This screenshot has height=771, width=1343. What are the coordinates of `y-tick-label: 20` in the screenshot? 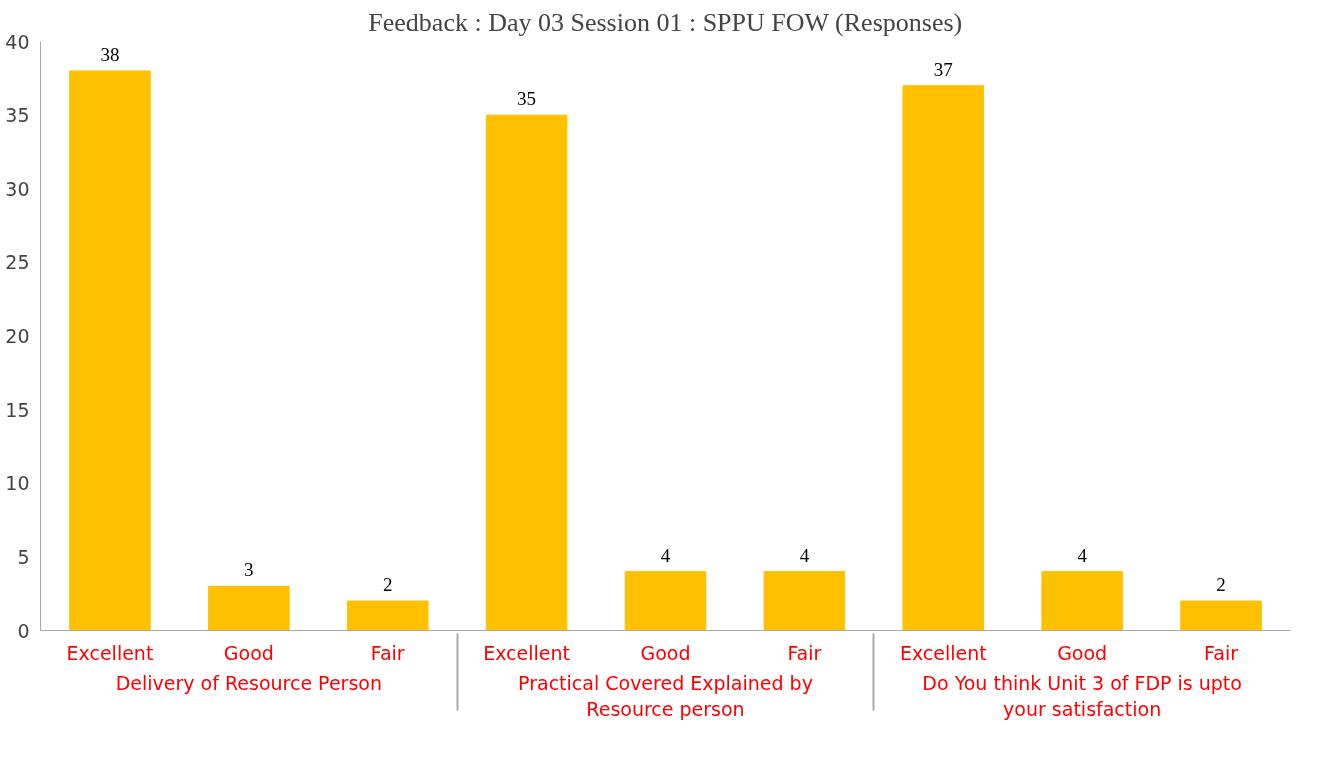 It's located at (17, 336).